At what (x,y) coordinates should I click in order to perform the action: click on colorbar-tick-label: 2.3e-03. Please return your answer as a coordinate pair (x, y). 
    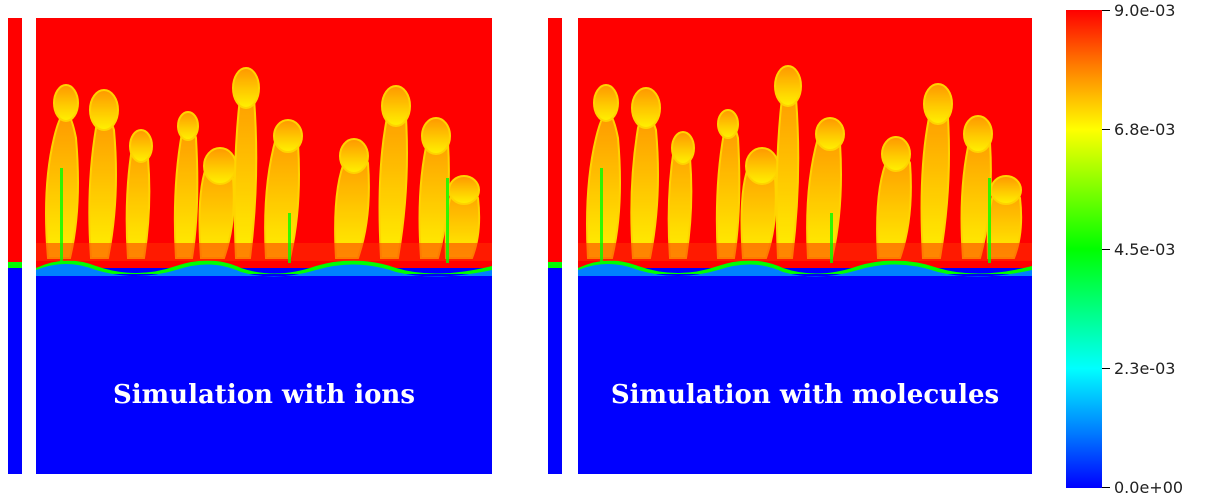
    Looking at the image, I should click on (1145, 368).